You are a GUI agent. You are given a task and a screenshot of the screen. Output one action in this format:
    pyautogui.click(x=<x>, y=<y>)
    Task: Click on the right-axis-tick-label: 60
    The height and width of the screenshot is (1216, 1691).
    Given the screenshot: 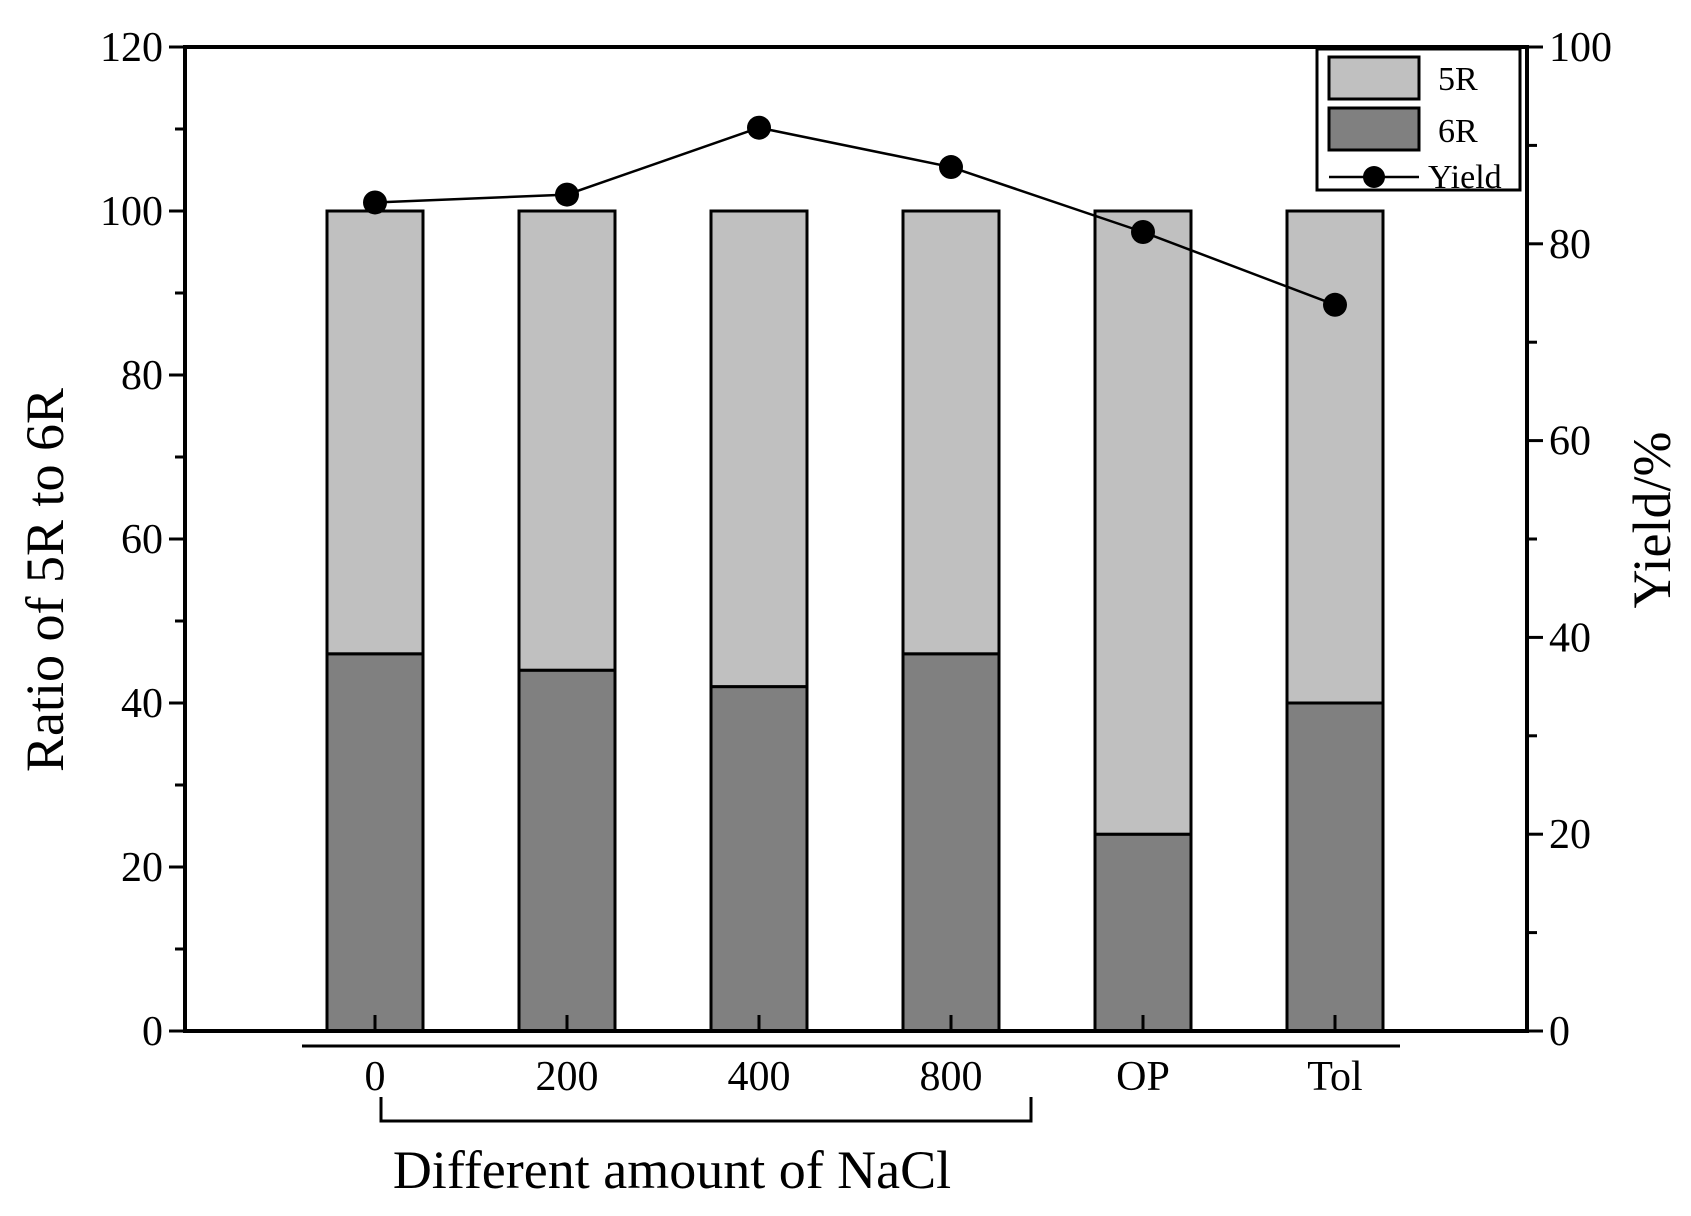 What is the action you would take?
    pyautogui.click(x=1570, y=442)
    